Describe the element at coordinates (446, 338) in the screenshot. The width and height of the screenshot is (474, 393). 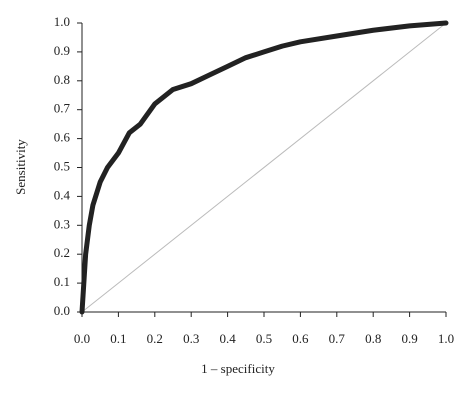
I see `x-tick-label: 1.0` at that location.